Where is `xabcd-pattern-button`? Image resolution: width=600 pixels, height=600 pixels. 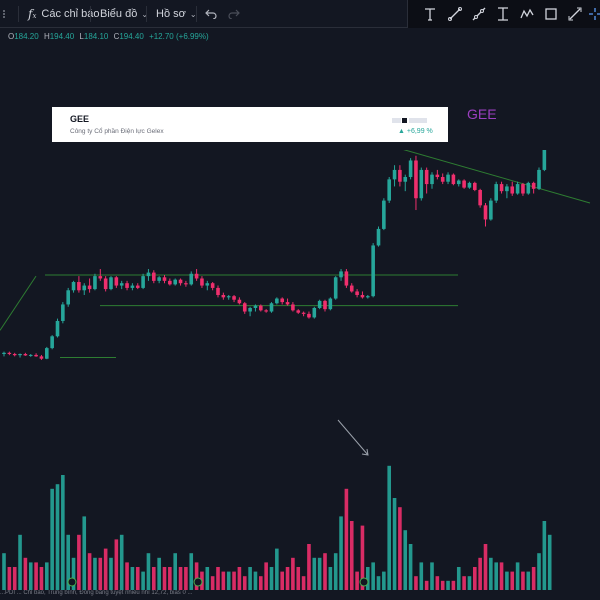 xabcd-pattern-button is located at coordinates (527, 14).